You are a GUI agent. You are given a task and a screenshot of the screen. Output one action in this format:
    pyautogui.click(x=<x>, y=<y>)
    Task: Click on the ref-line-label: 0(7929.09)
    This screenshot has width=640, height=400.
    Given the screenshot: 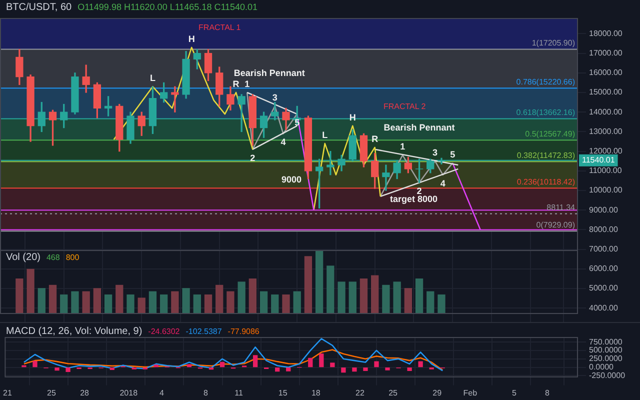 What is the action you would take?
    pyautogui.click(x=556, y=225)
    